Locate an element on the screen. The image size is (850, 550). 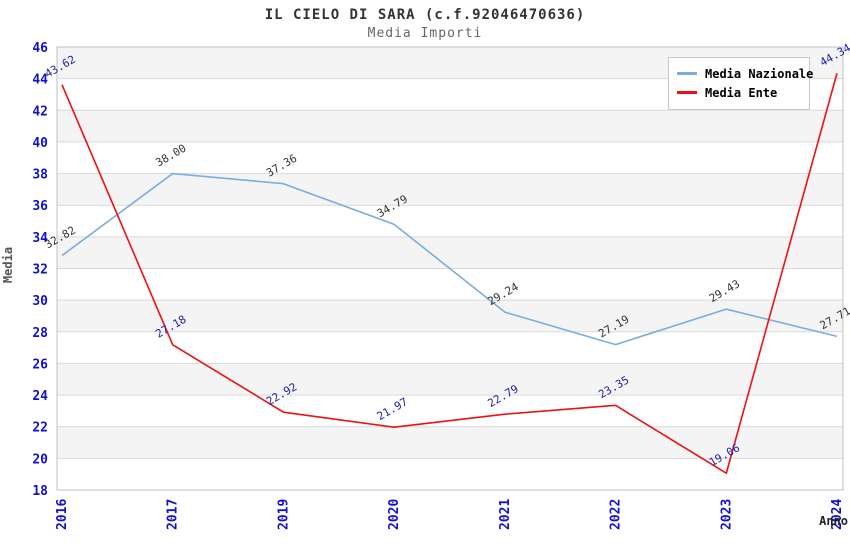
legend-item-media-nazionale: Media Nazionale is located at coordinates (745, 73).